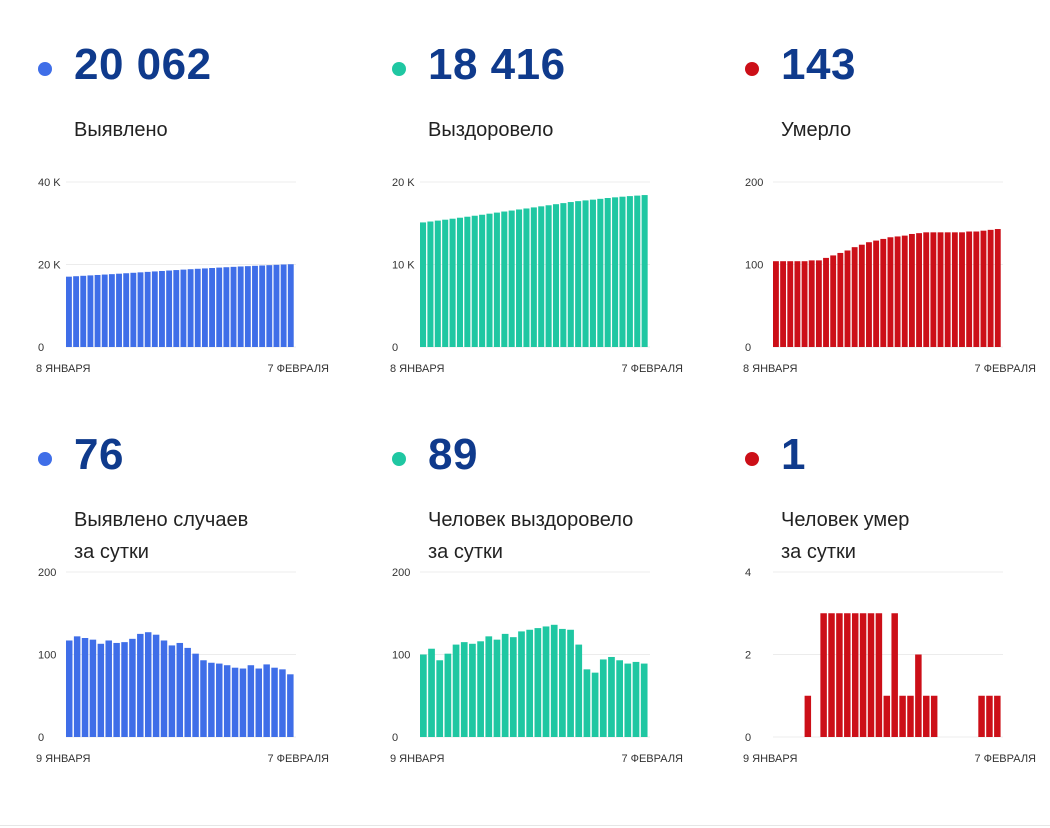 The width and height of the screenshot is (1050, 828). I want to click on stat-label: Выздоровело, so click(548, 130).